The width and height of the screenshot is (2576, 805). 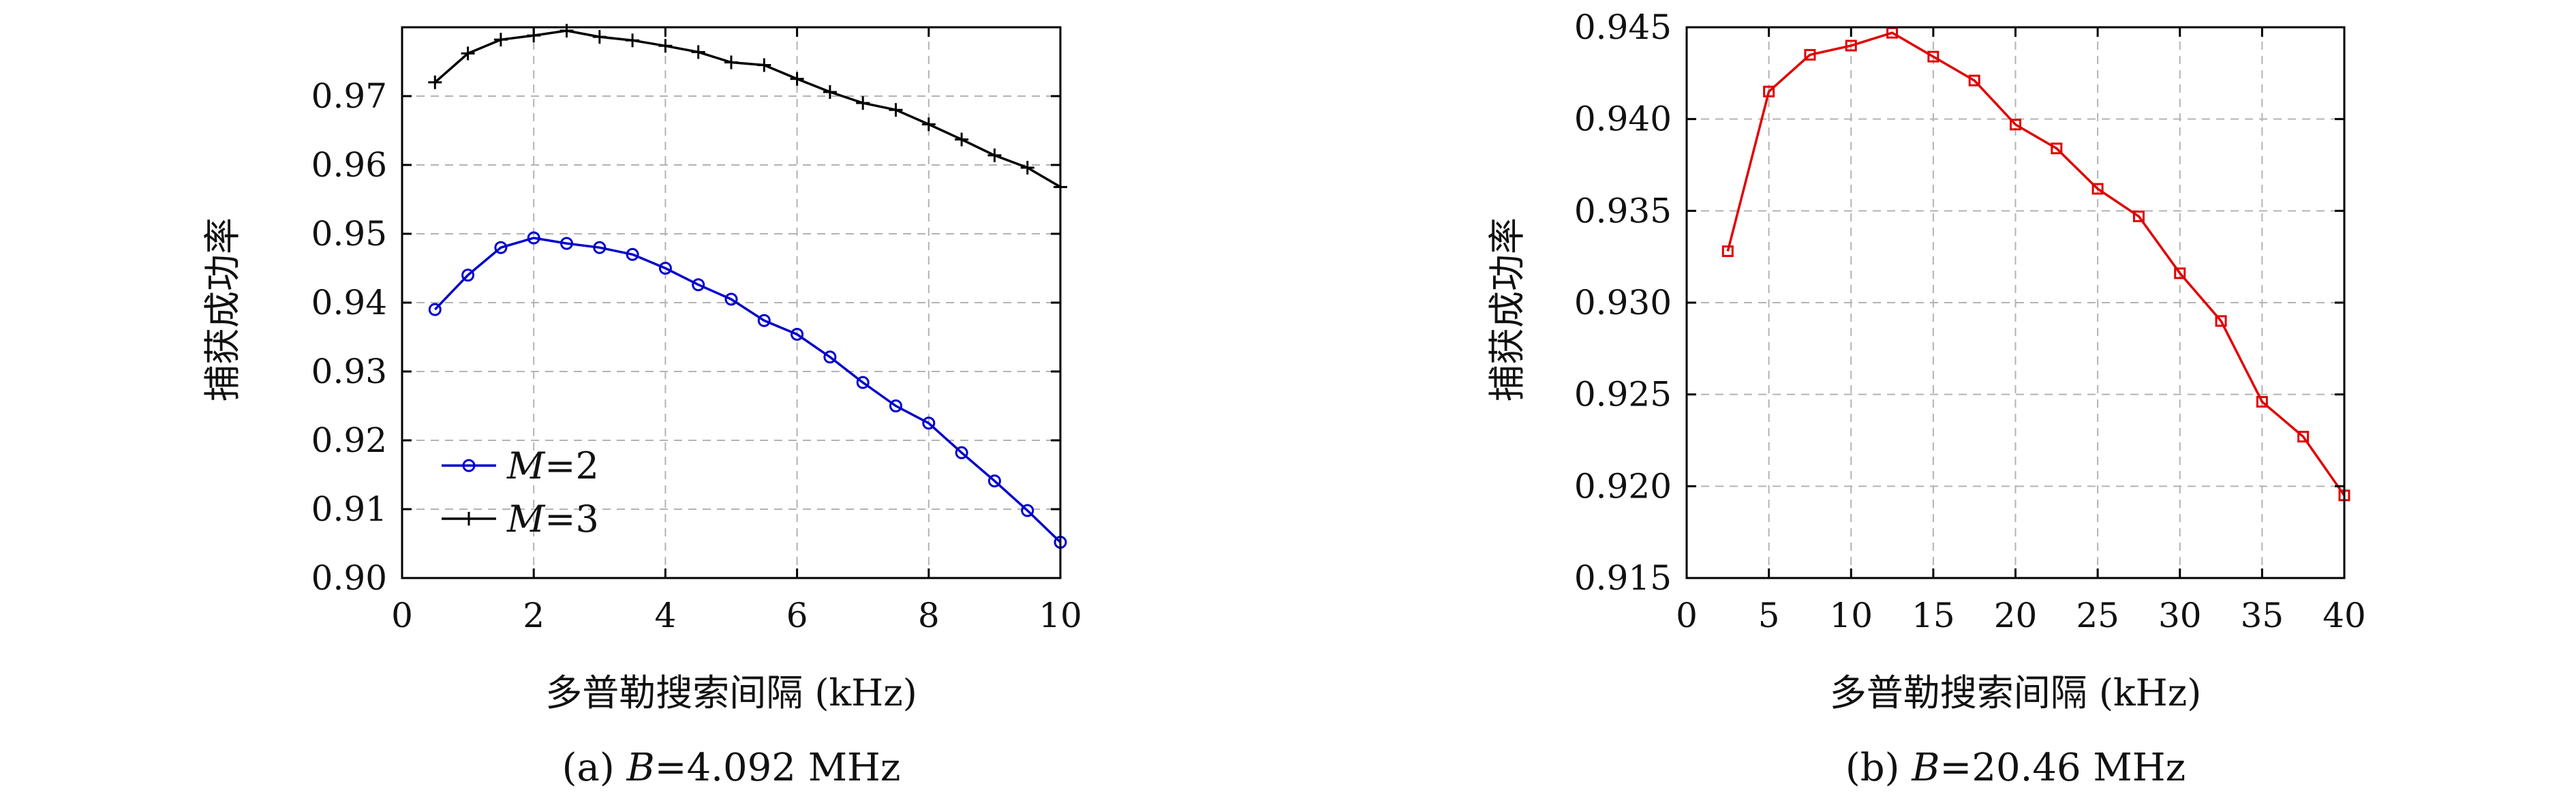 What do you see at coordinates (1623, 578) in the screenshot?
I see `y-tick-label: 0.915` at bounding box center [1623, 578].